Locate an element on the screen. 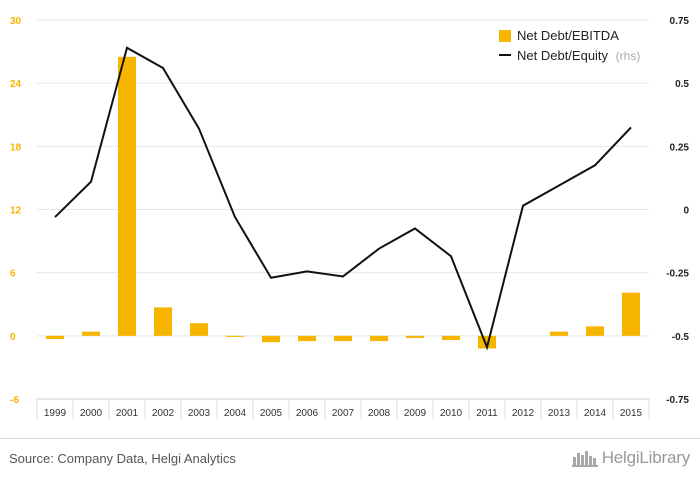 Image resolution: width=700 pixels, height=483 pixels. y-right-tick-label: 0.75 is located at coordinates (680, 21).